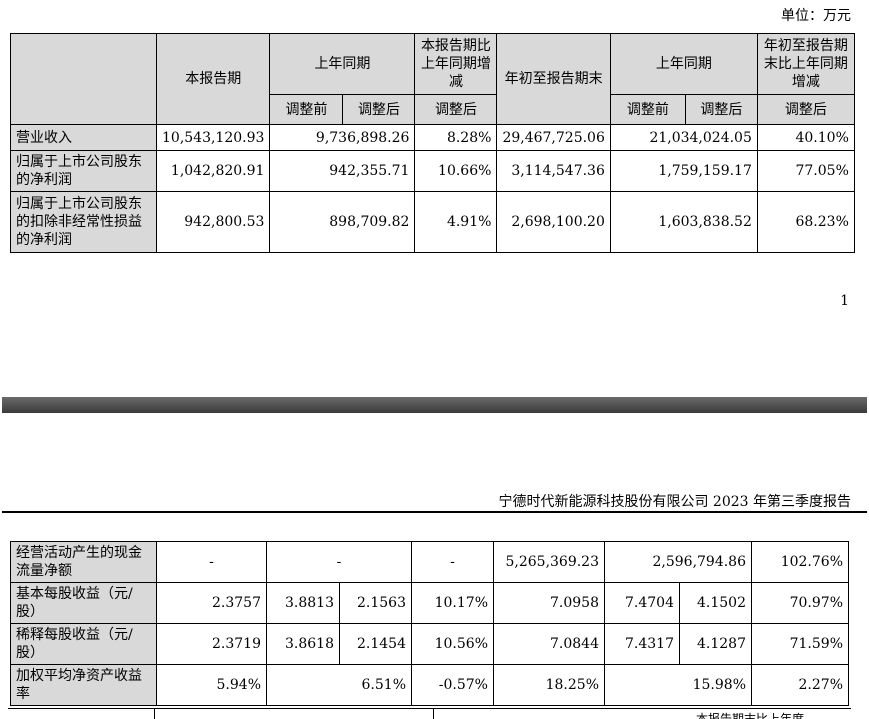 Image resolution: width=869 pixels, height=719 pixels. Describe the element at coordinates (456, 137) in the screenshot. I see `cell-change: 8.28%` at that location.